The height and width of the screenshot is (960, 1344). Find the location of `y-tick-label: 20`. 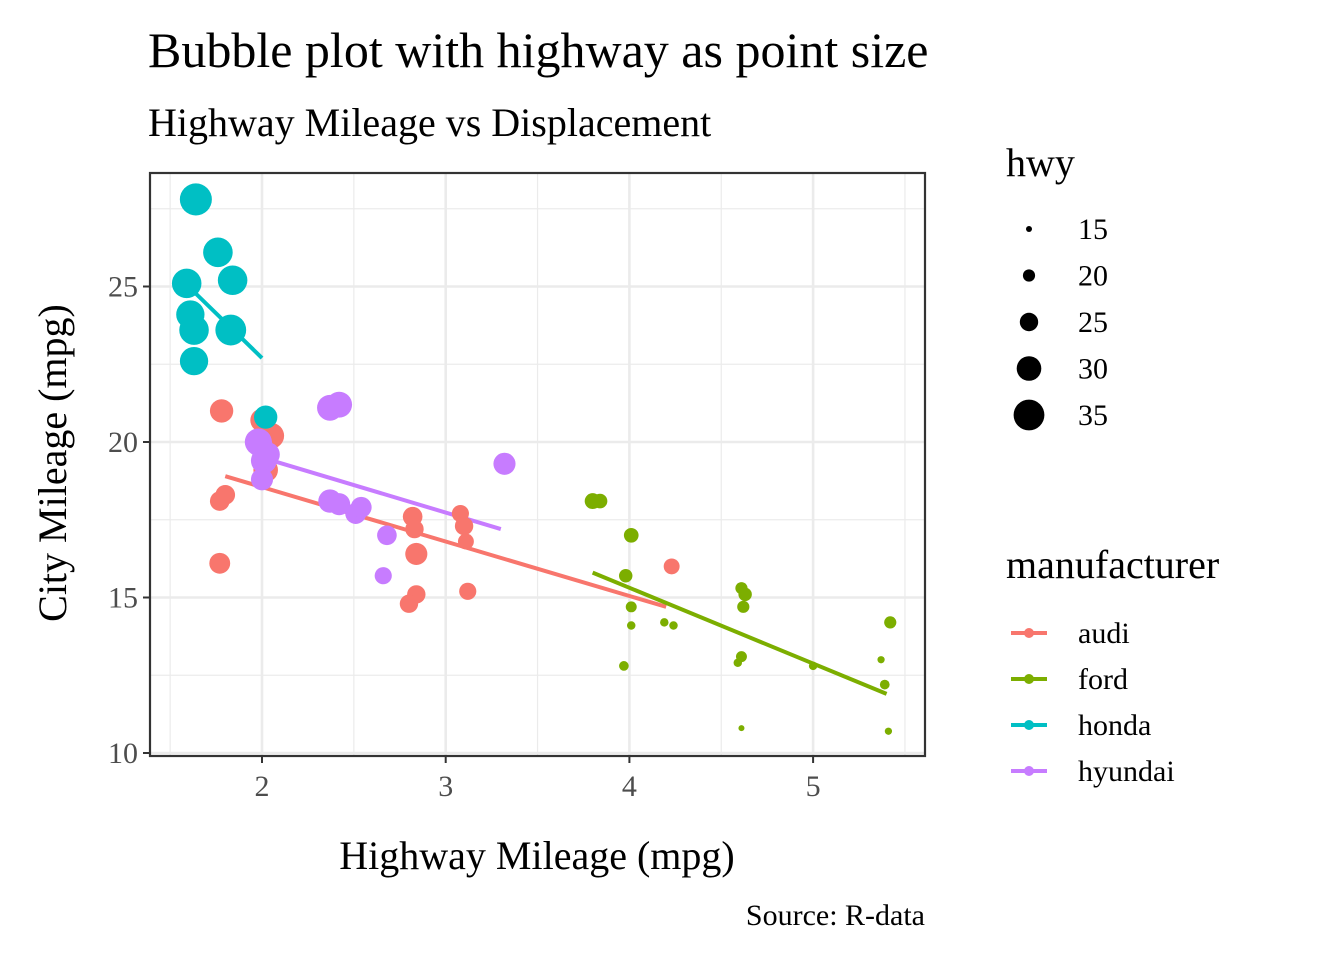

y-tick-label: 20 is located at coordinates (123, 442).